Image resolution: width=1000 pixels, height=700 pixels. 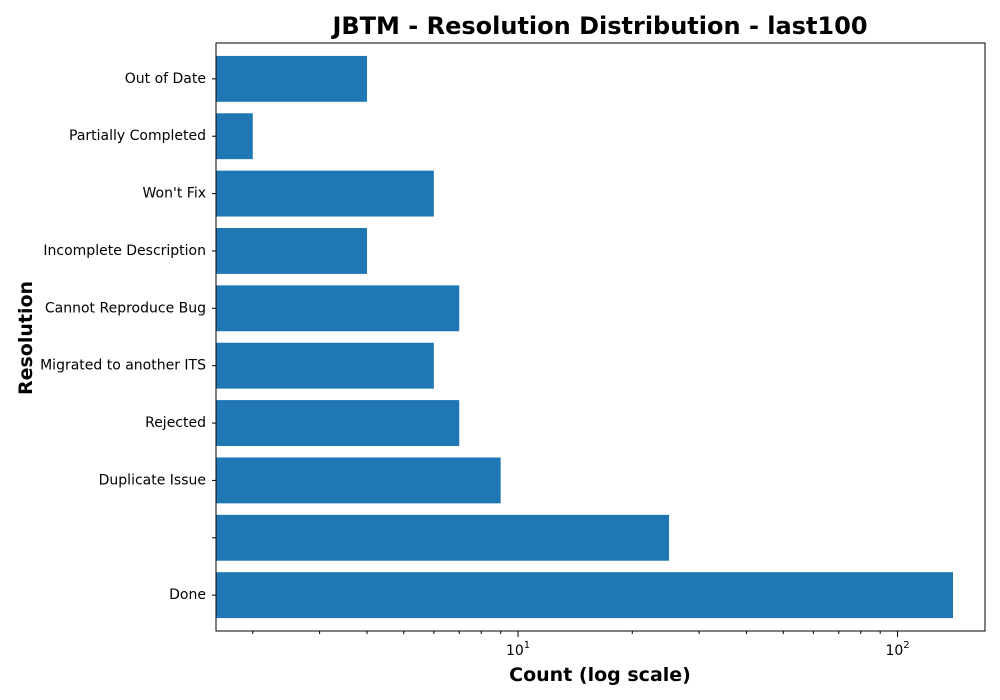 I want to click on y-tick-label: Cannot Reproduce Bug, so click(x=125, y=308).